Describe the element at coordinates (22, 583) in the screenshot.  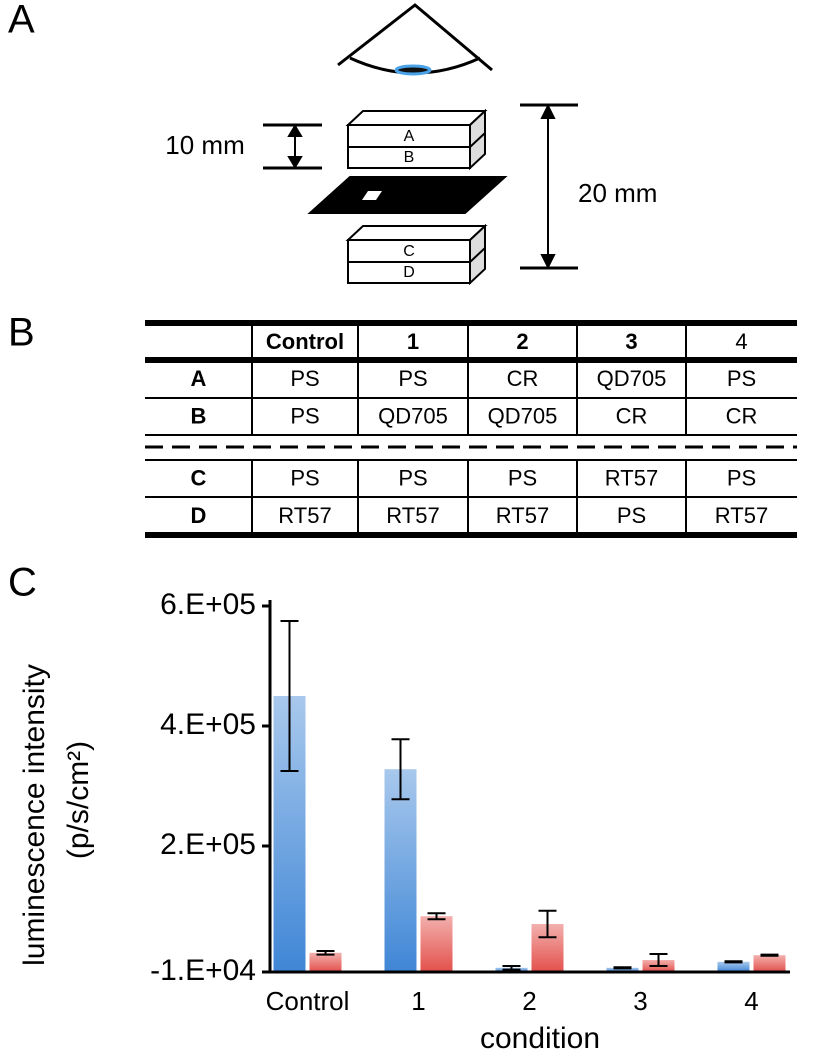
I see `panel-label: C` at that location.